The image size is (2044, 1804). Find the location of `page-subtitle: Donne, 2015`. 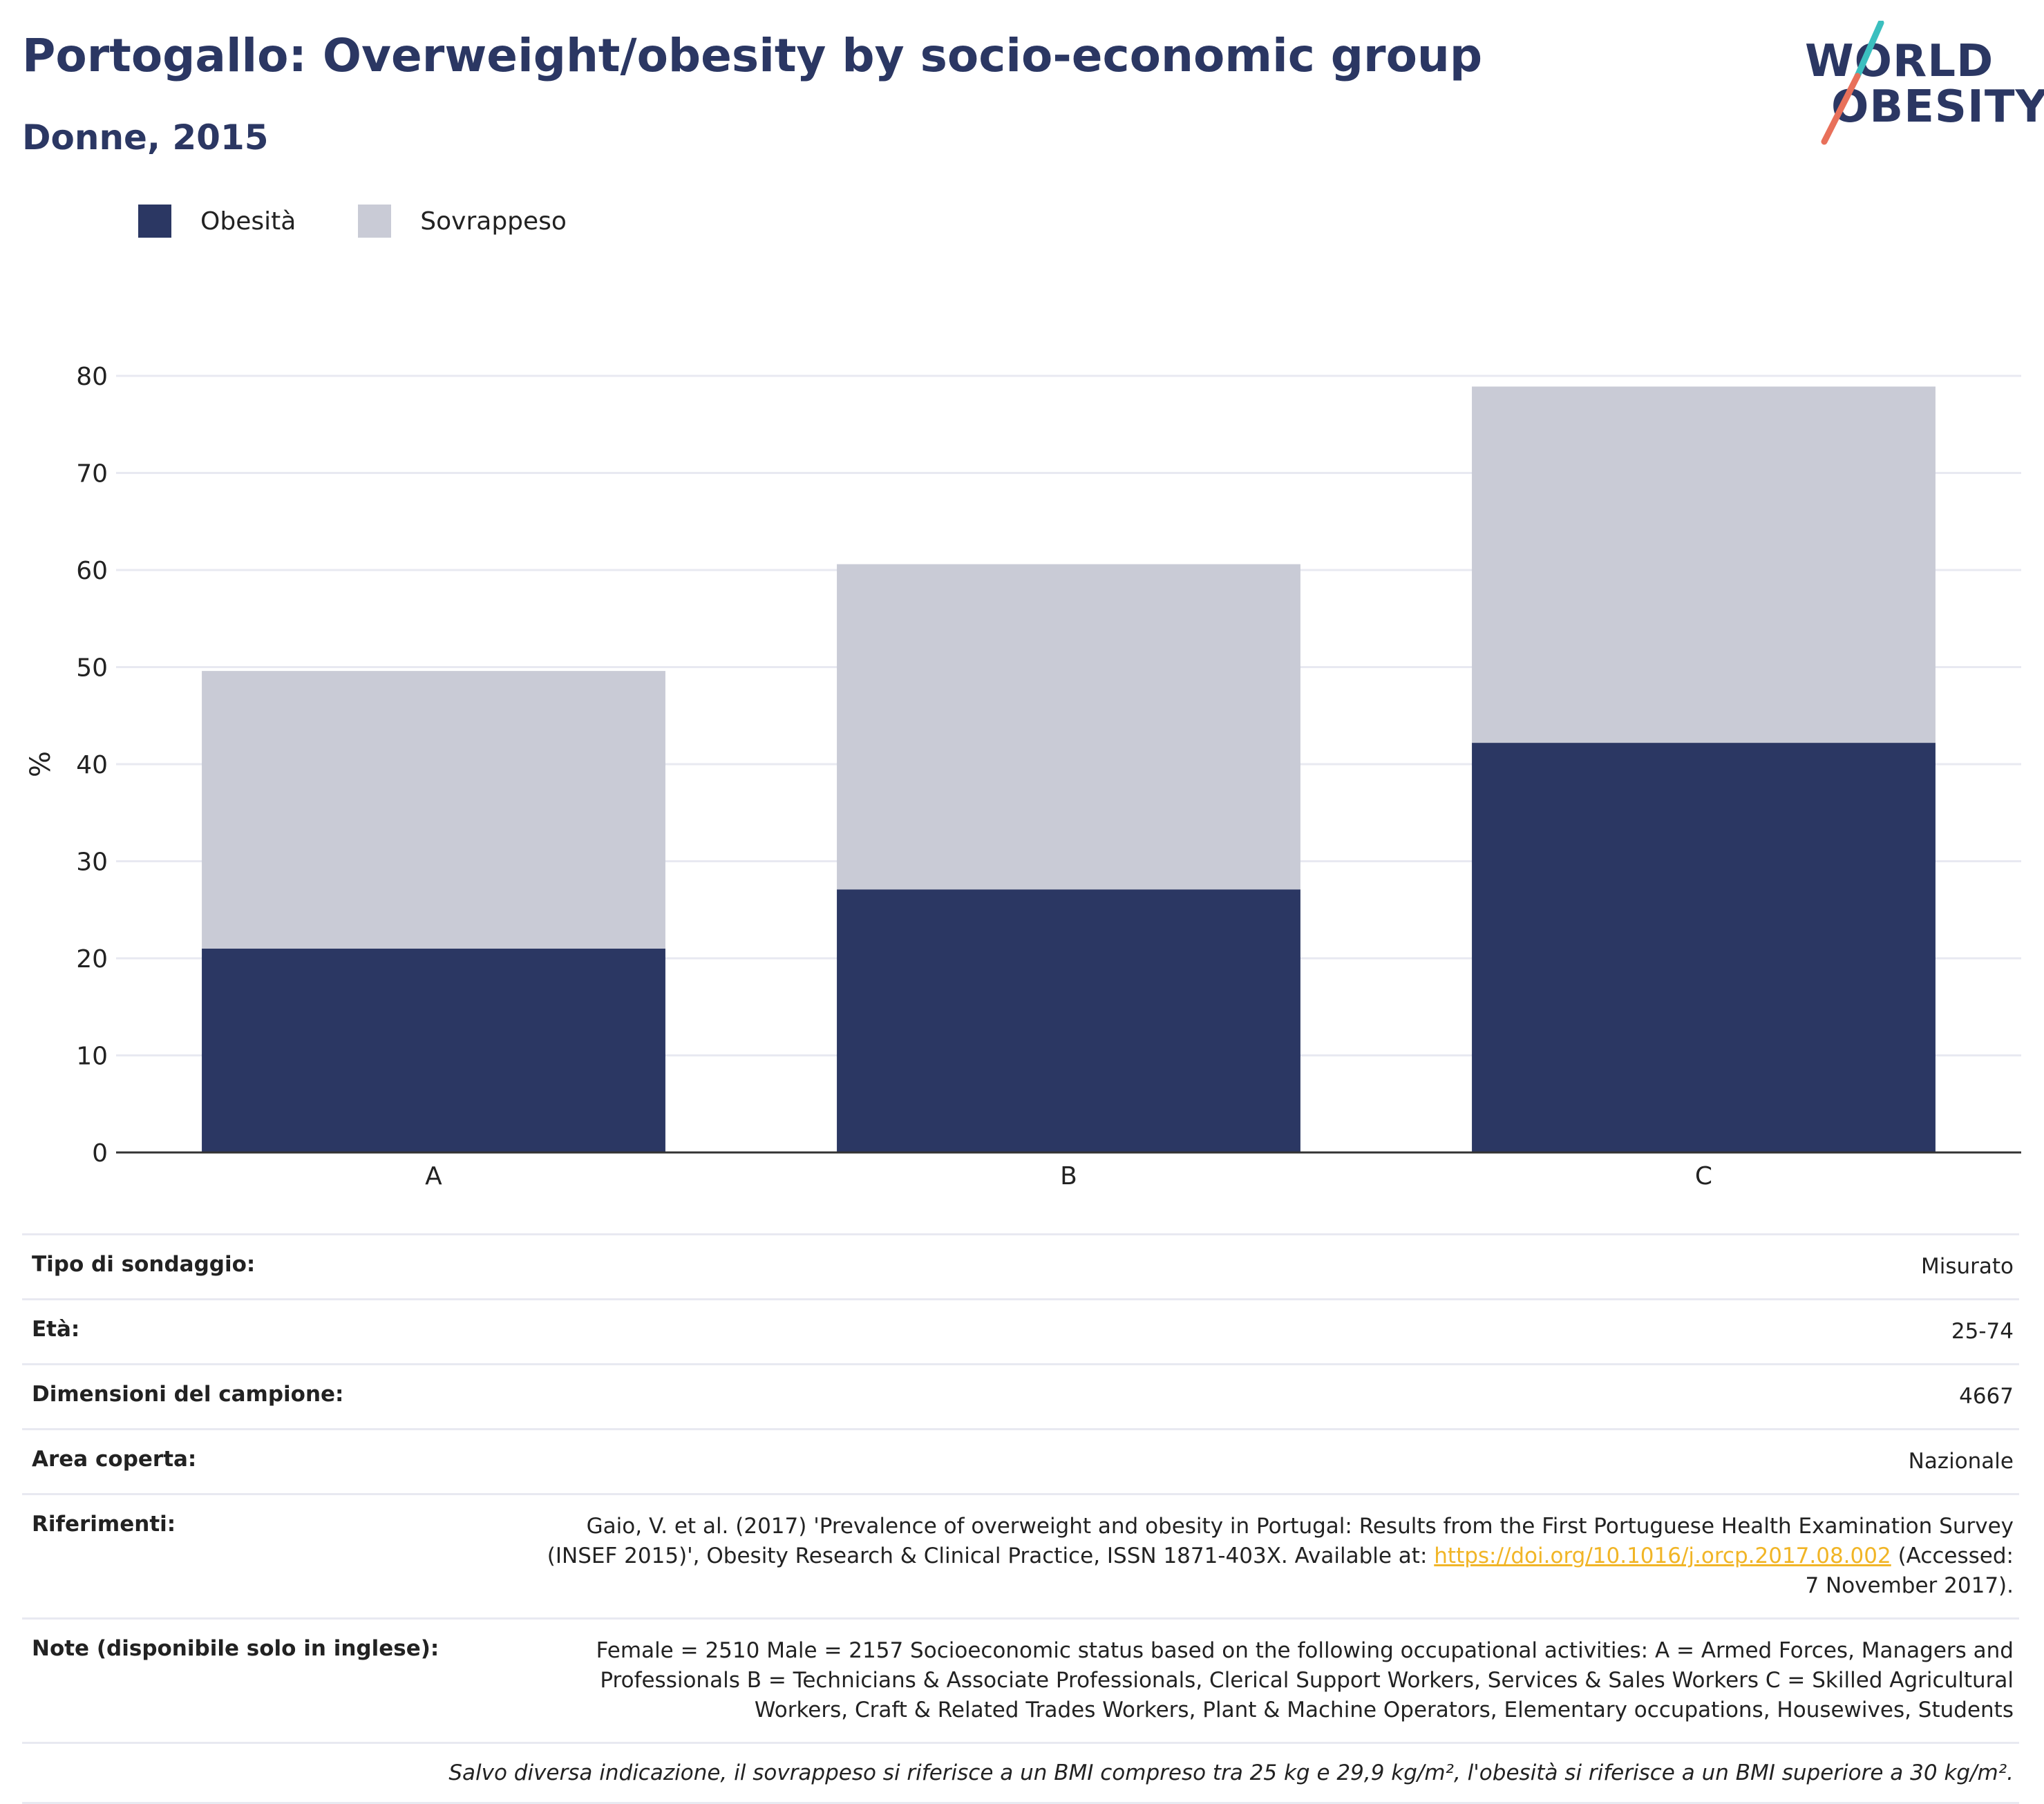

page-subtitle: Donne, 2015 is located at coordinates (145, 137).